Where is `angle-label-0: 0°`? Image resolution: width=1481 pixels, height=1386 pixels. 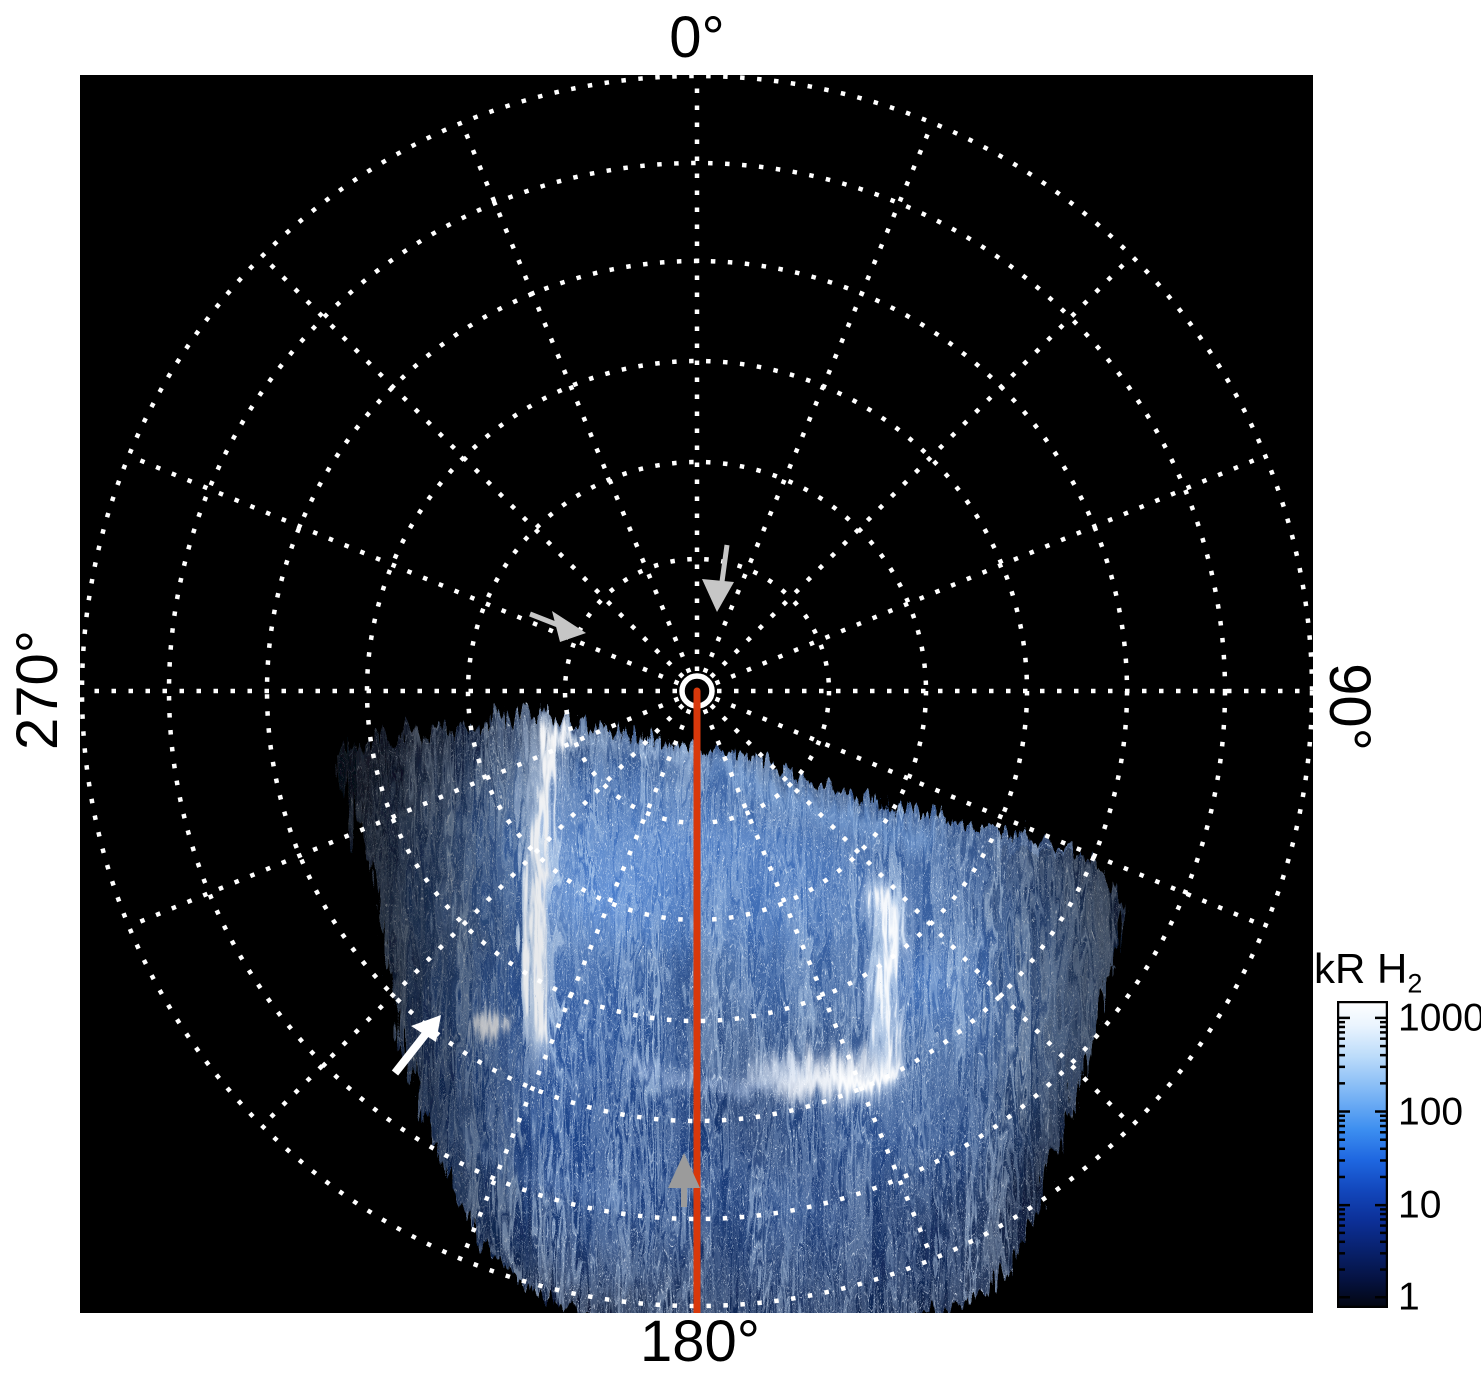
angle-label-0: 0° is located at coordinates (697, 37).